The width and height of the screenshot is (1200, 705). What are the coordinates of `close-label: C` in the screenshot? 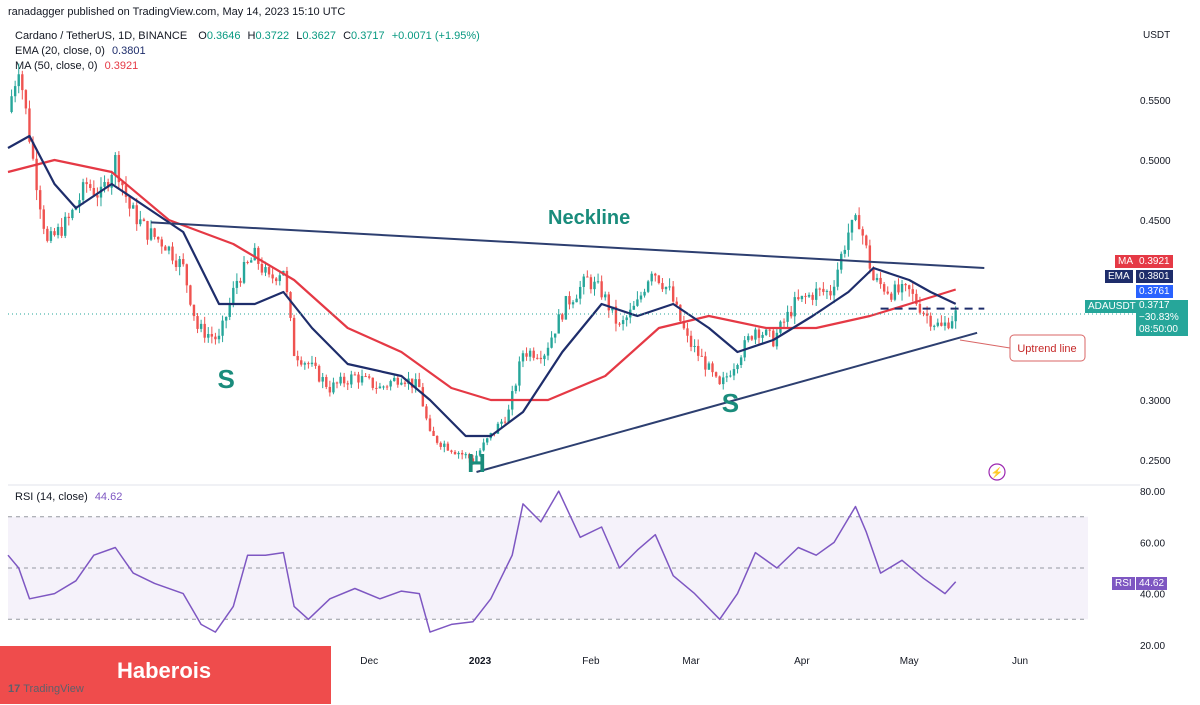 It's located at (347, 36).